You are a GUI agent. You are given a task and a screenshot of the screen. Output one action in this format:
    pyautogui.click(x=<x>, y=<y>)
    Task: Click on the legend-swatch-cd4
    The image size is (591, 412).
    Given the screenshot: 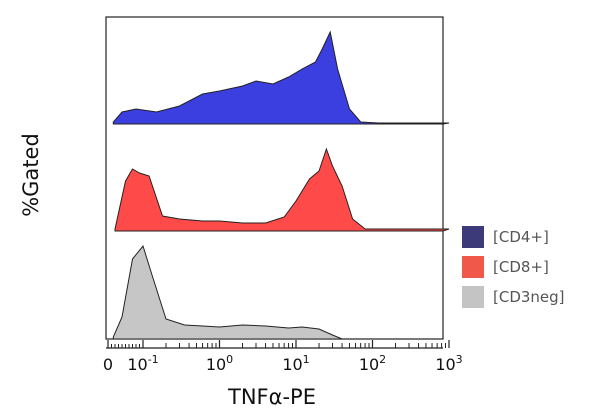 What is the action you would take?
    pyautogui.click(x=473, y=237)
    